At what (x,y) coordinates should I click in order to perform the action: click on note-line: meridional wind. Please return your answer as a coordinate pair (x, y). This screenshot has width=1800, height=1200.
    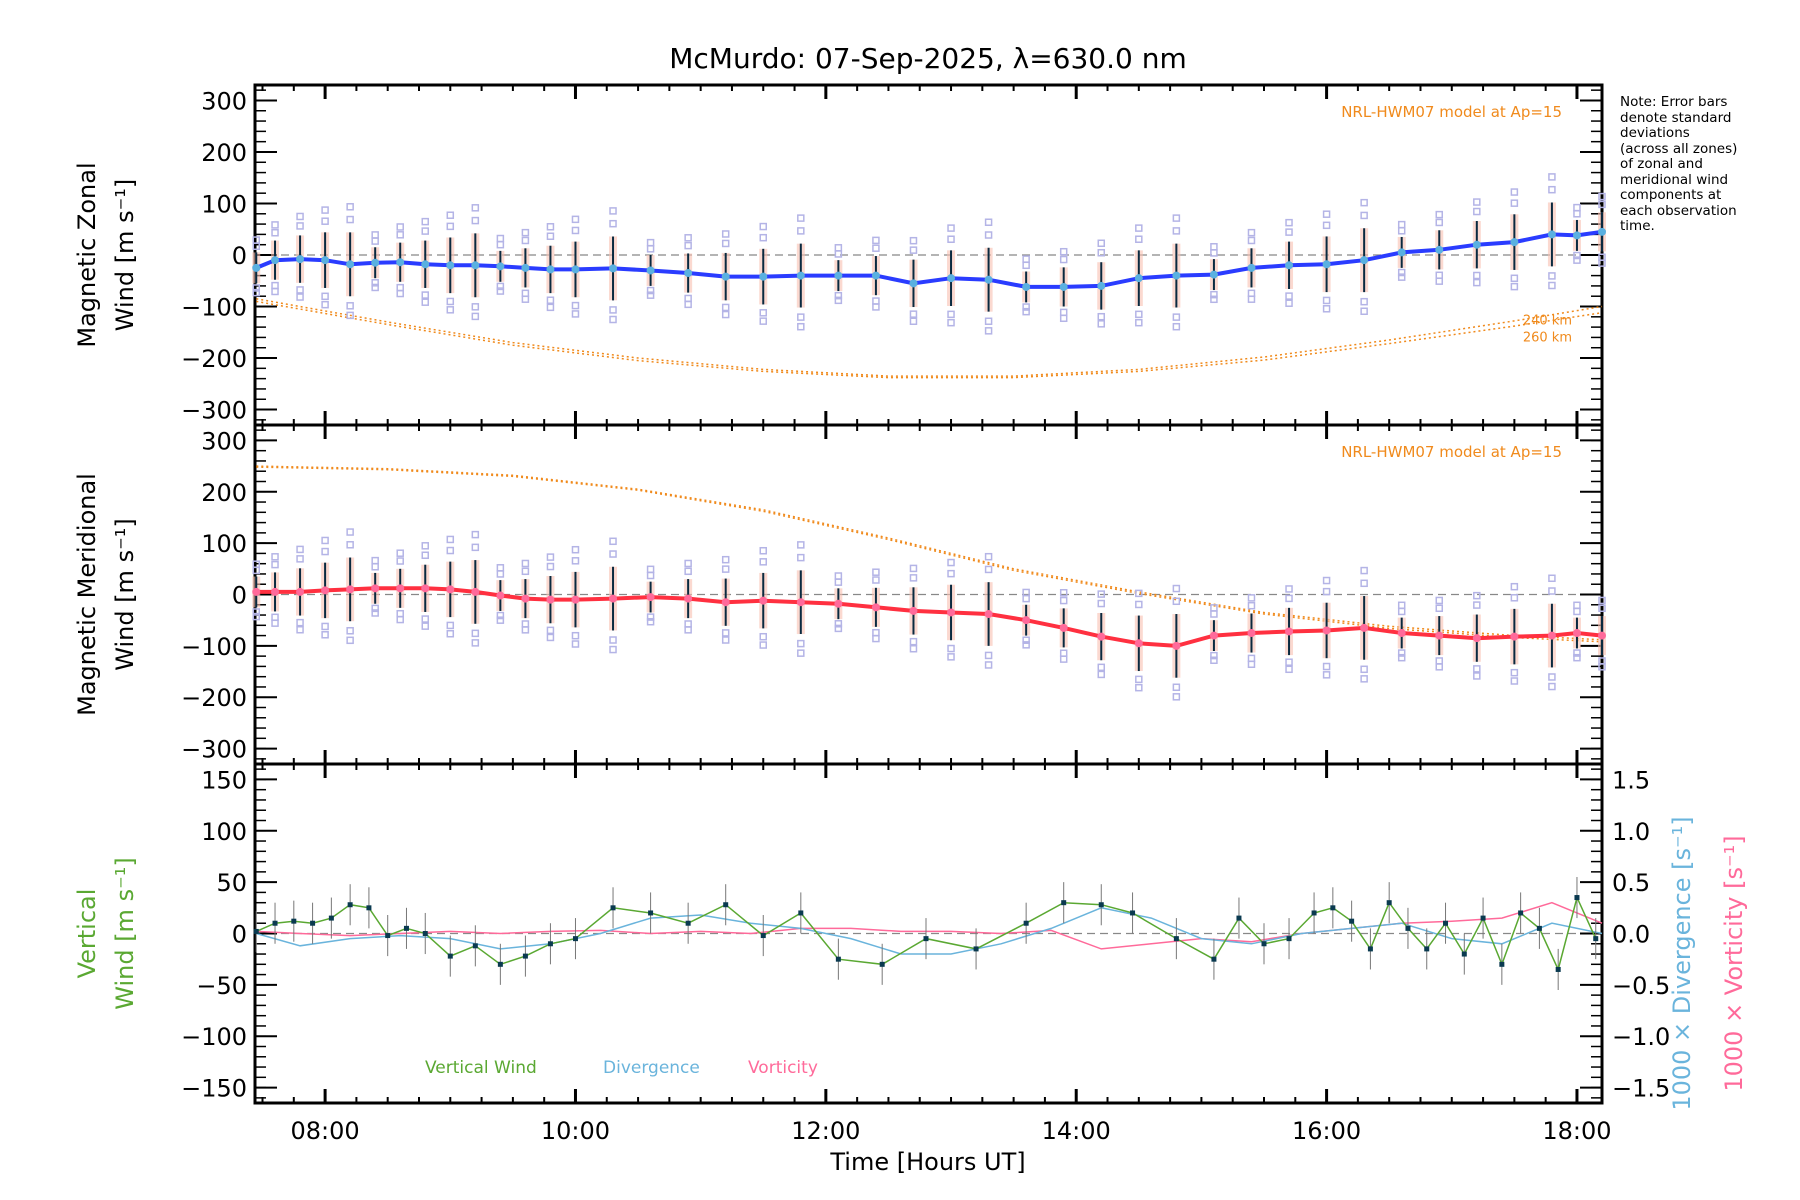
    Looking at the image, I should click on (1674, 179).